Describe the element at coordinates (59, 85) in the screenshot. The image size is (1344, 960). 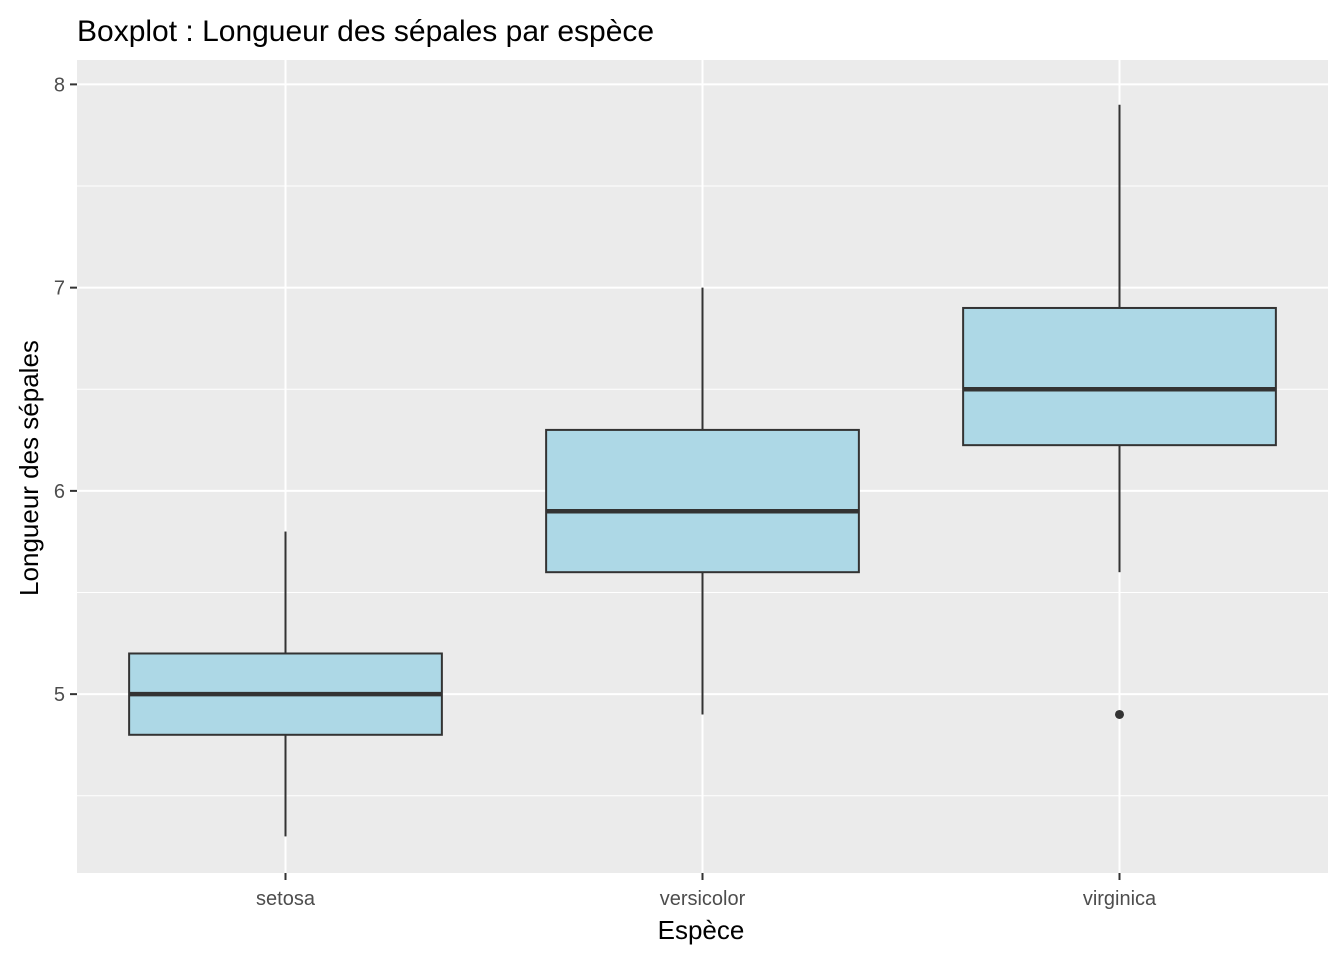
I see `y-tick-label: 8` at that location.